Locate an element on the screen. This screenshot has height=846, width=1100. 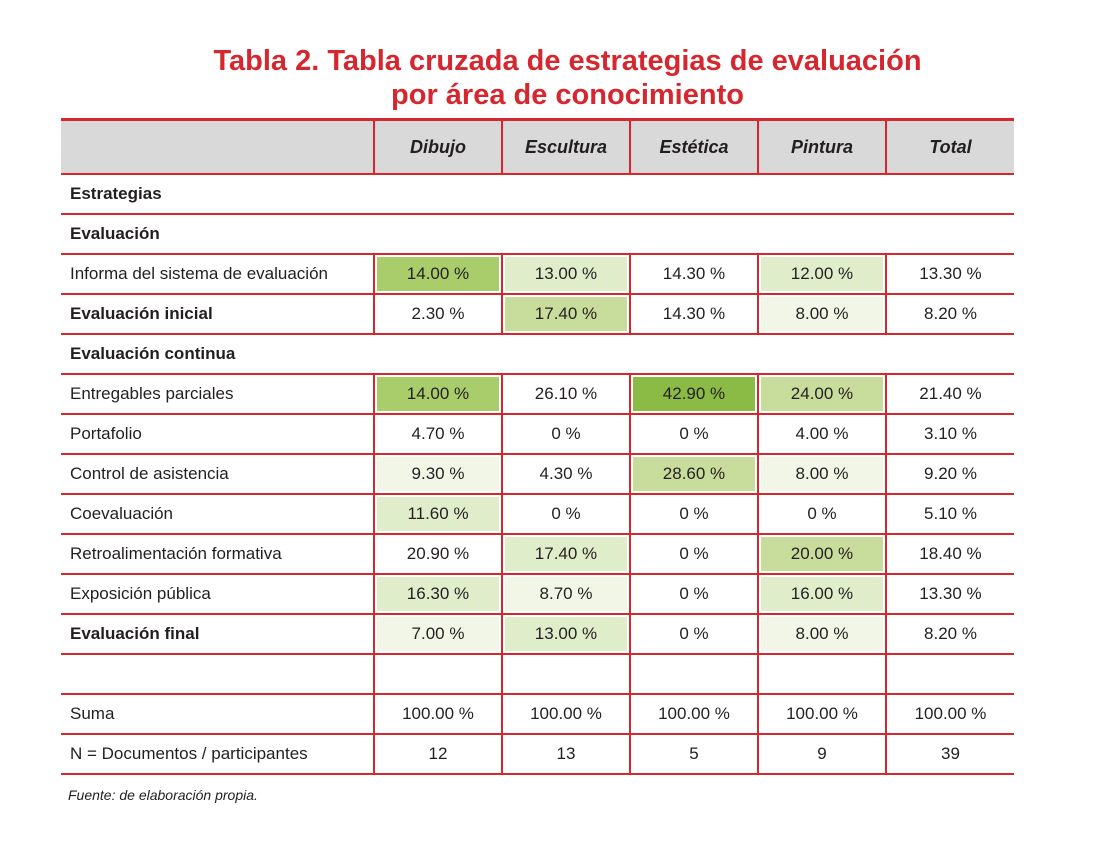
section-label: Evaluación is located at coordinates (537, 234).